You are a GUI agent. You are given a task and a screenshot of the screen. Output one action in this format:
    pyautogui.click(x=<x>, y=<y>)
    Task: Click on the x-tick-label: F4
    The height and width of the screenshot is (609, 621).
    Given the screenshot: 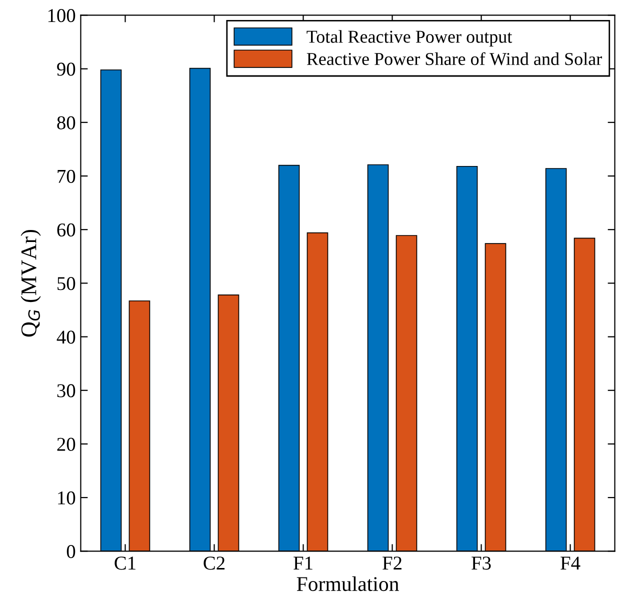 What is the action you would take?
    pyautogui.click(x=570, y=563)
    